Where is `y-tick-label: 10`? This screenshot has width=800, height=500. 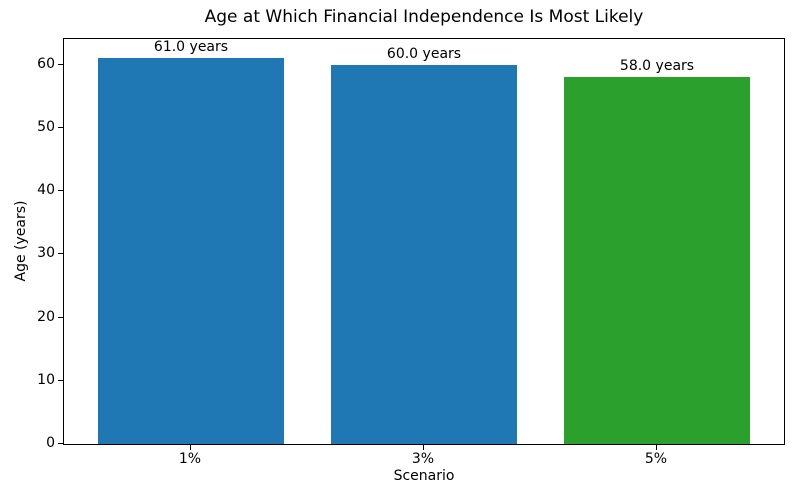 y-tick-label: 10 is located at coordinates (46, 379).